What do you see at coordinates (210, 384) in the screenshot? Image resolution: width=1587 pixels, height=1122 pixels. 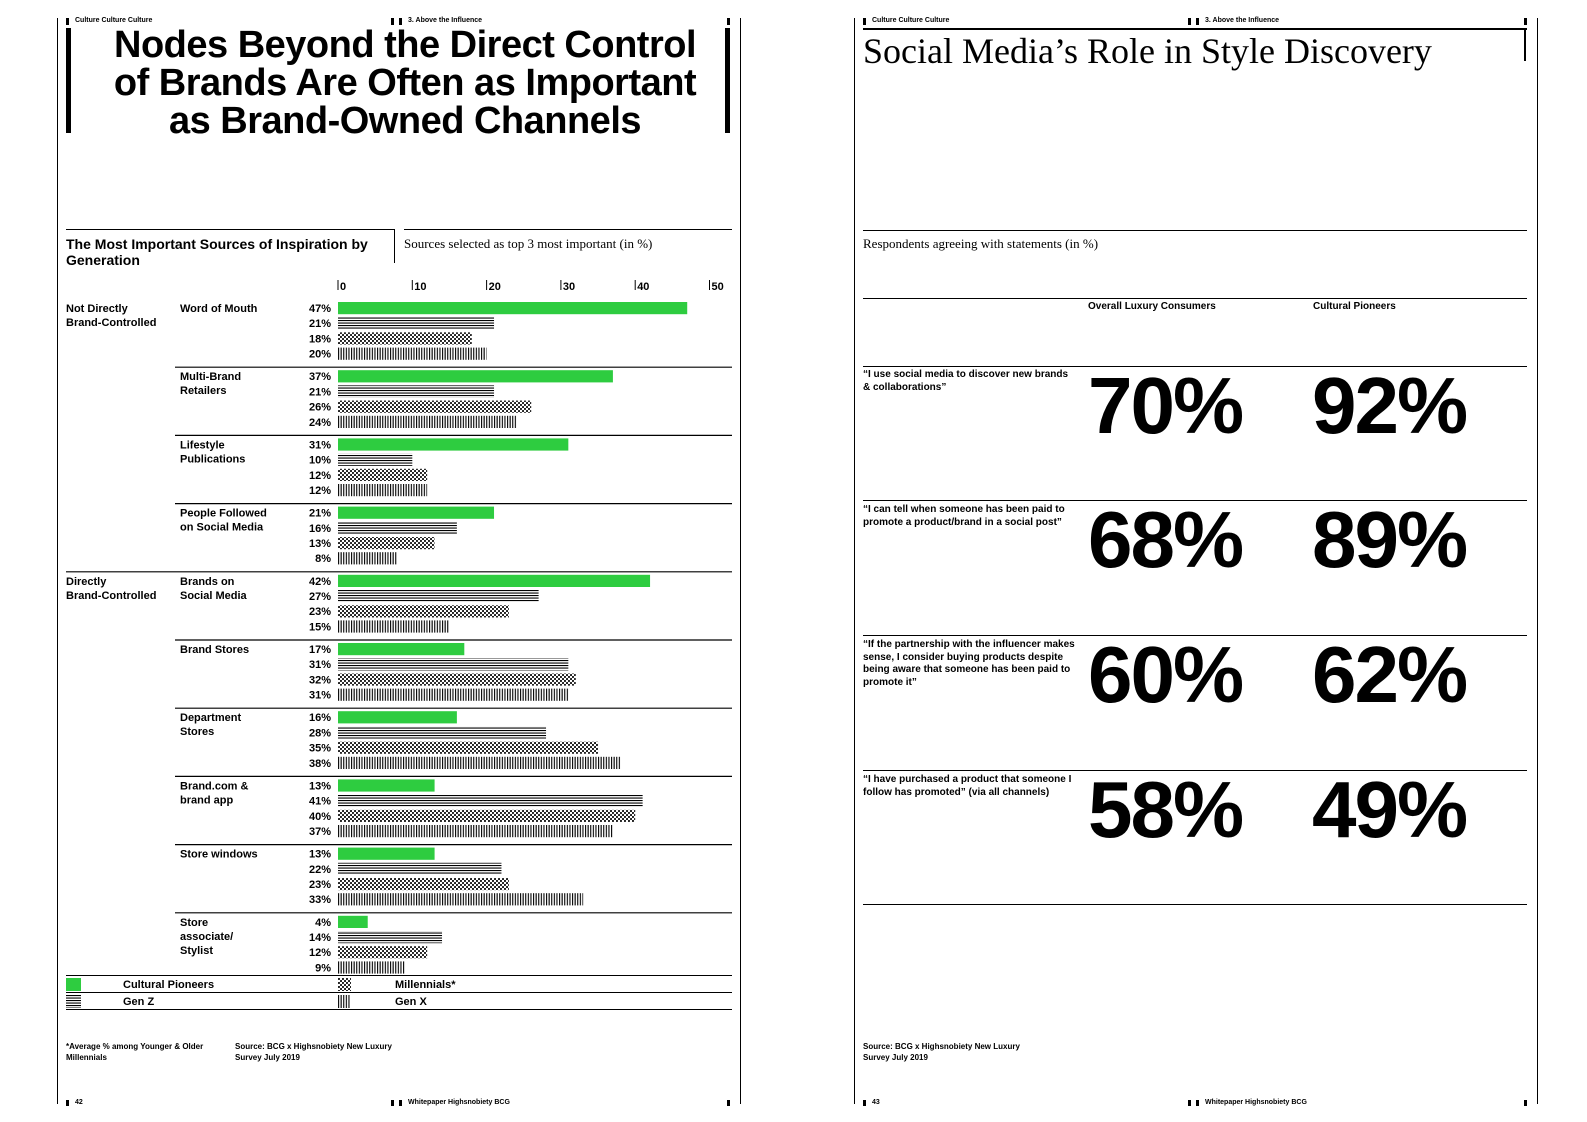 I see `category-label: Multi-Brand Retailers` at bounding box center [210, 384].